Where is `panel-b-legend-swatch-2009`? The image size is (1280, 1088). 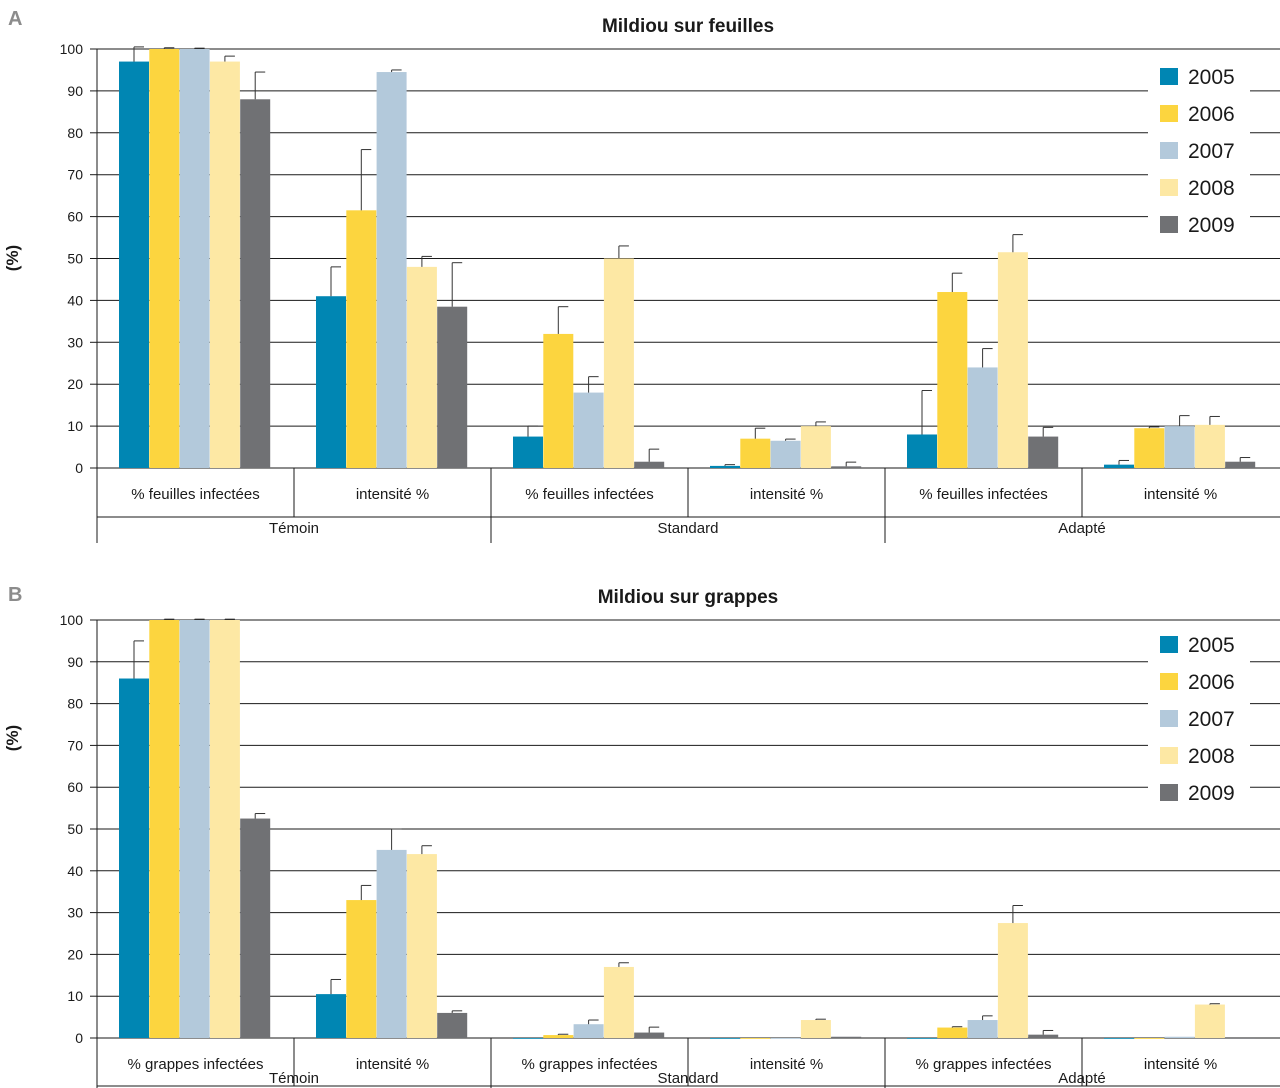 panel-b-legend-swatch-2009 is located at coordinates (1169, 792).